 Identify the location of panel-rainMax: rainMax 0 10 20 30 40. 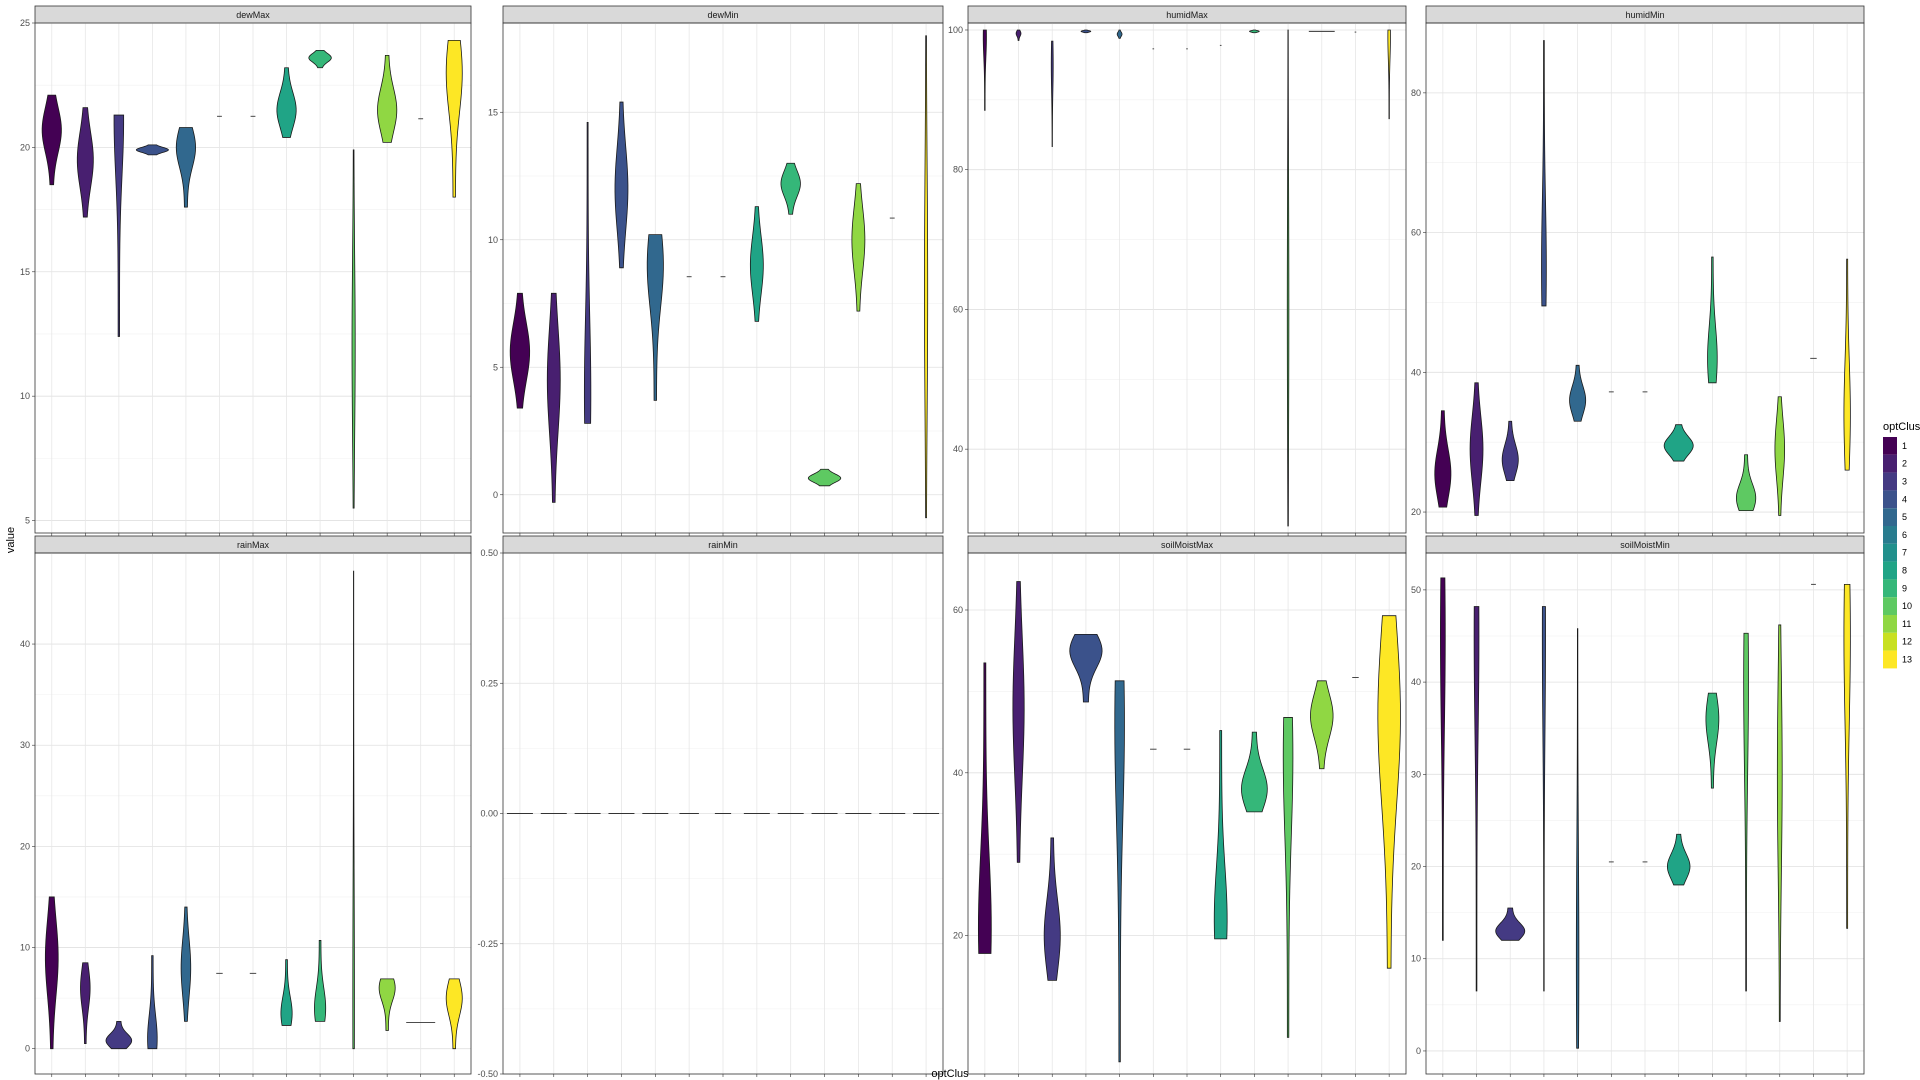
(246, 806).